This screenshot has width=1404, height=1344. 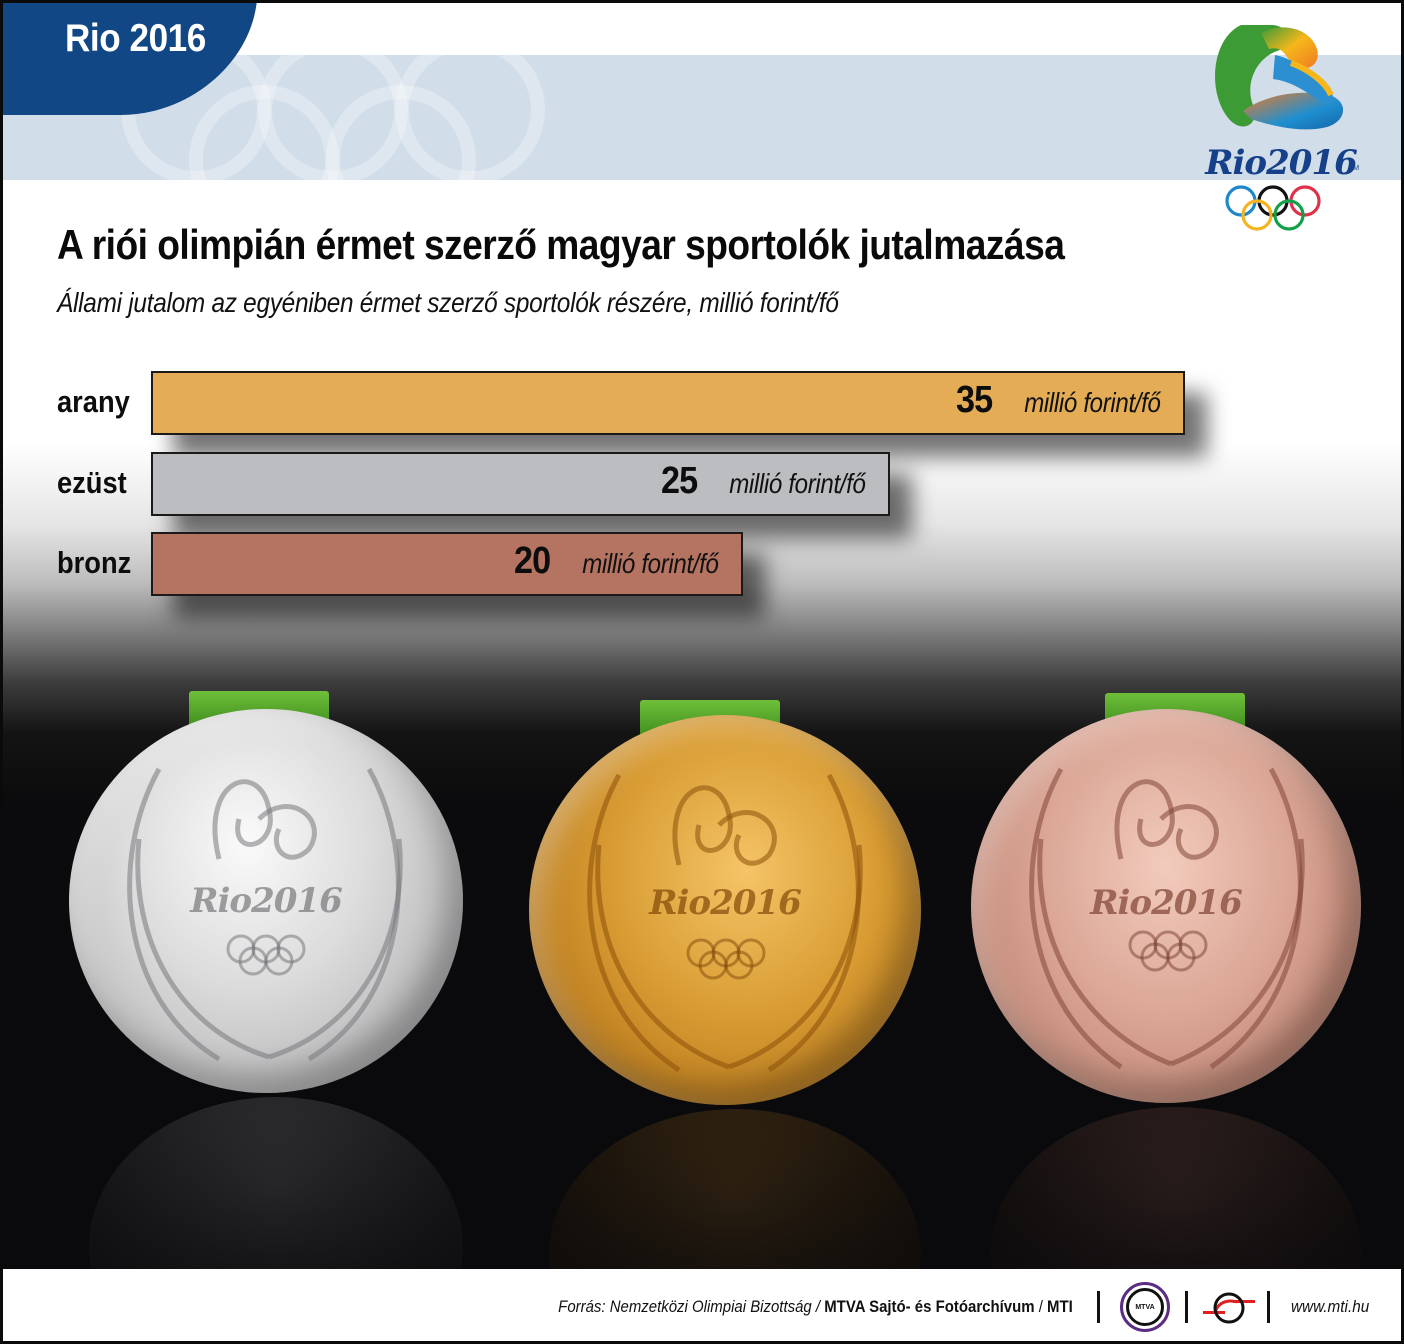 I want to click on mtva-logo-text: MTVA, so click(x=1145, y=1307).